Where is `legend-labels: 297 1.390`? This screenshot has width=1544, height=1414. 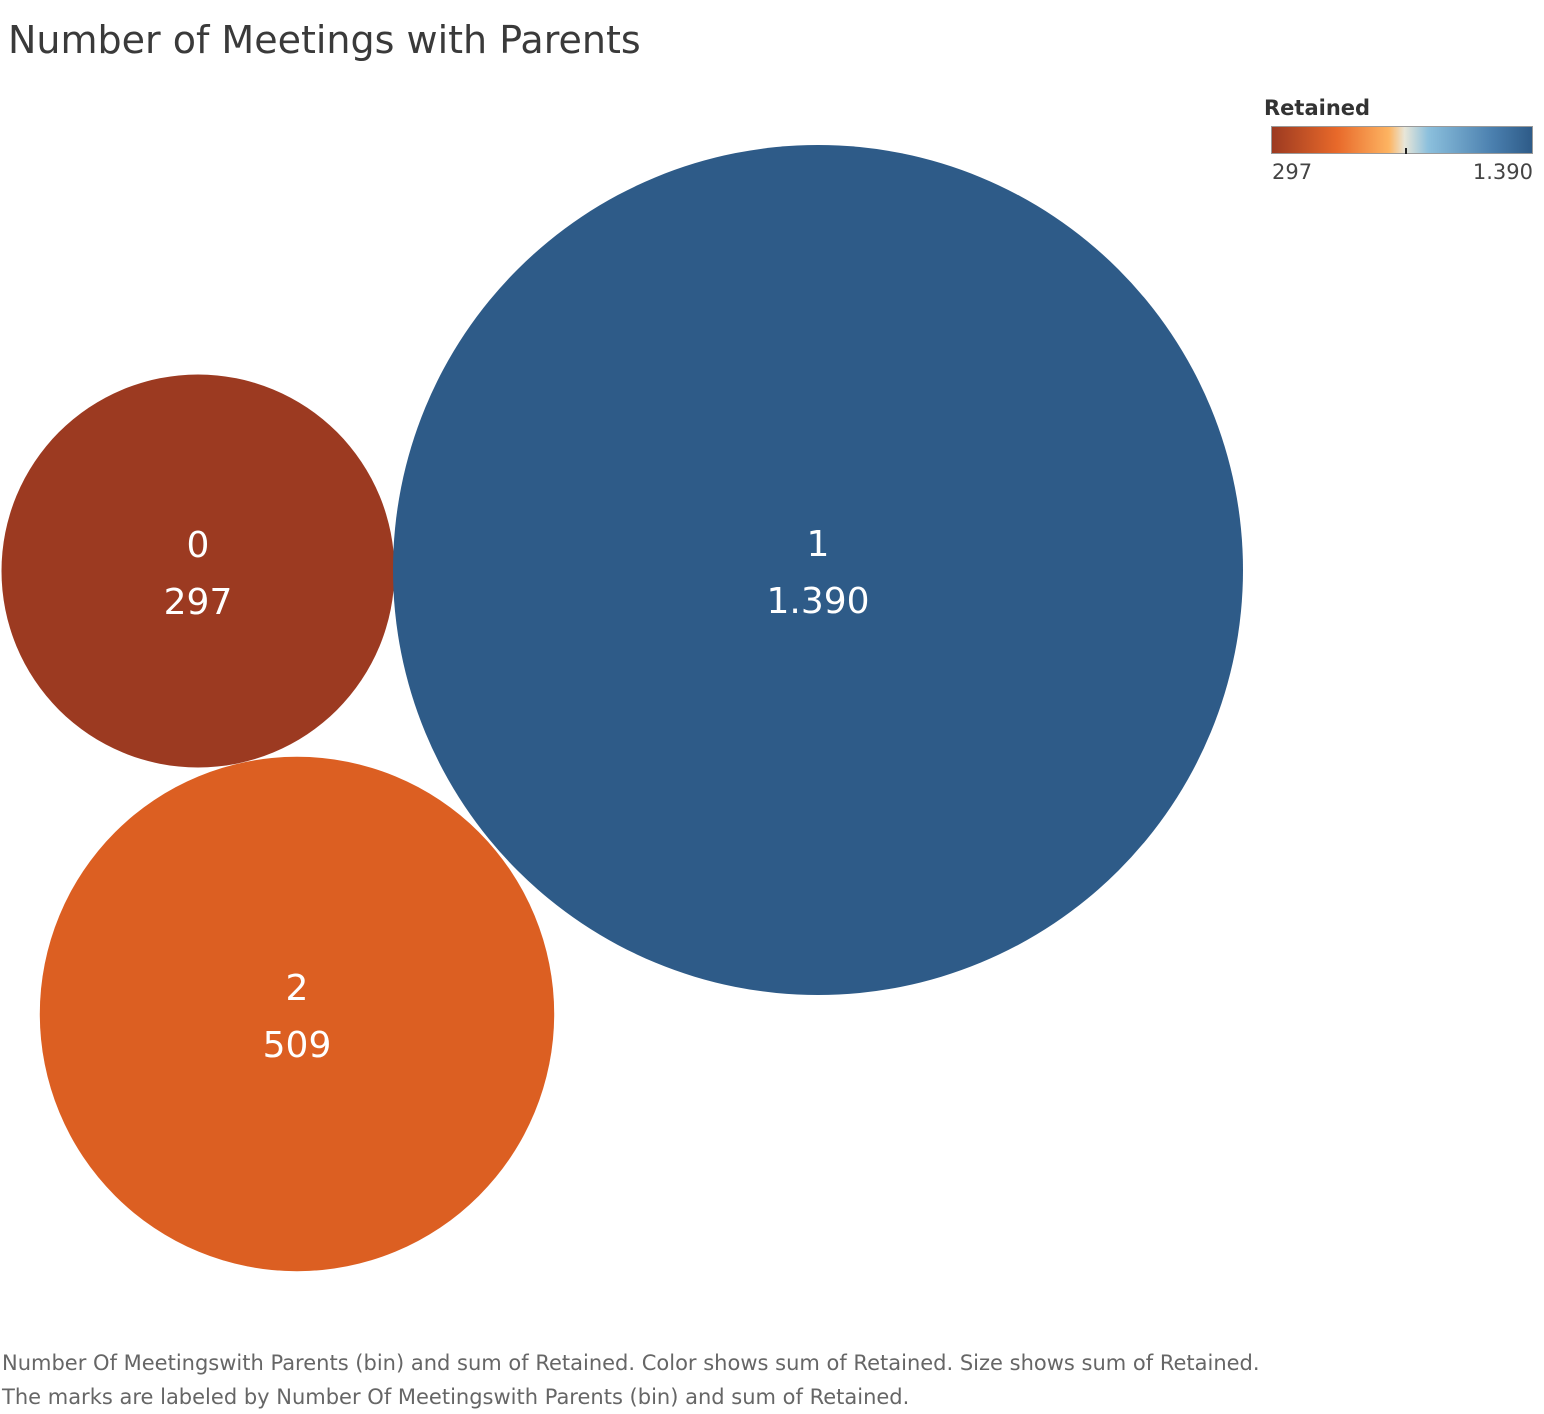
legend-labels: 297 1.390 is located at coordinates (1402, 169).